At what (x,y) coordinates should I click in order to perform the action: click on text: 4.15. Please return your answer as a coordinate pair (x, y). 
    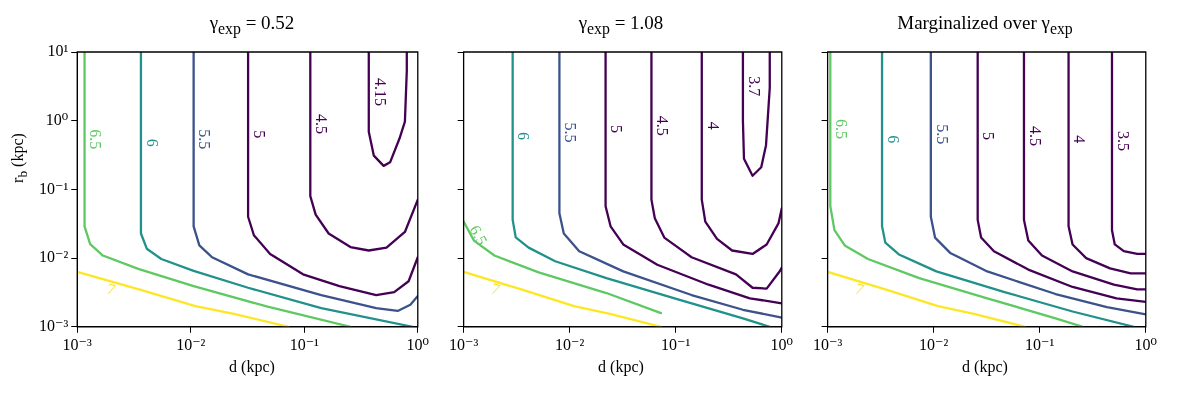
    Looking at the image, I should click on (380, 91).